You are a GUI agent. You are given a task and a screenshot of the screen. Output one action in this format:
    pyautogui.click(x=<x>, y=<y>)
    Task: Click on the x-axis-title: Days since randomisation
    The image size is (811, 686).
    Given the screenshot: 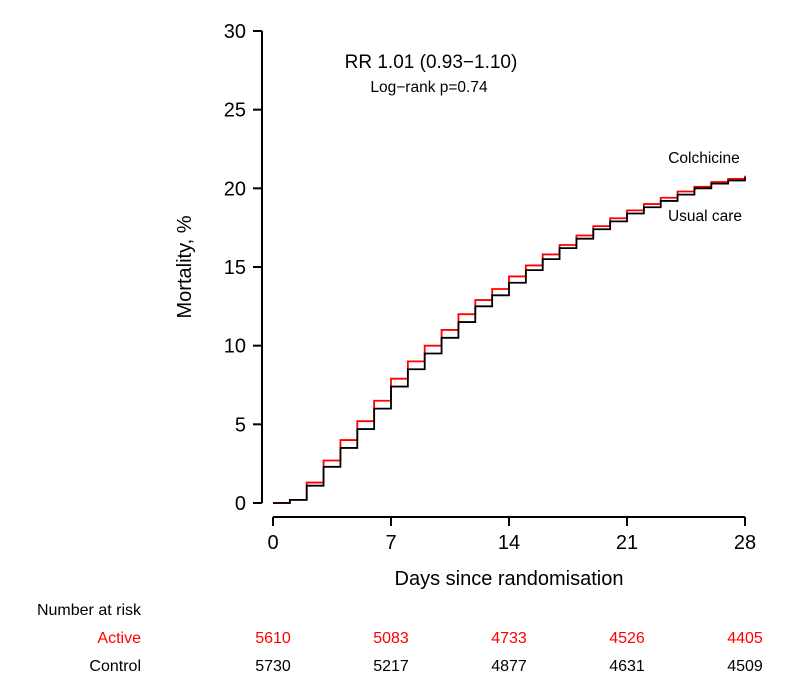 What is the action you would take?
    pyautogui.click(x=509, y=579)
    